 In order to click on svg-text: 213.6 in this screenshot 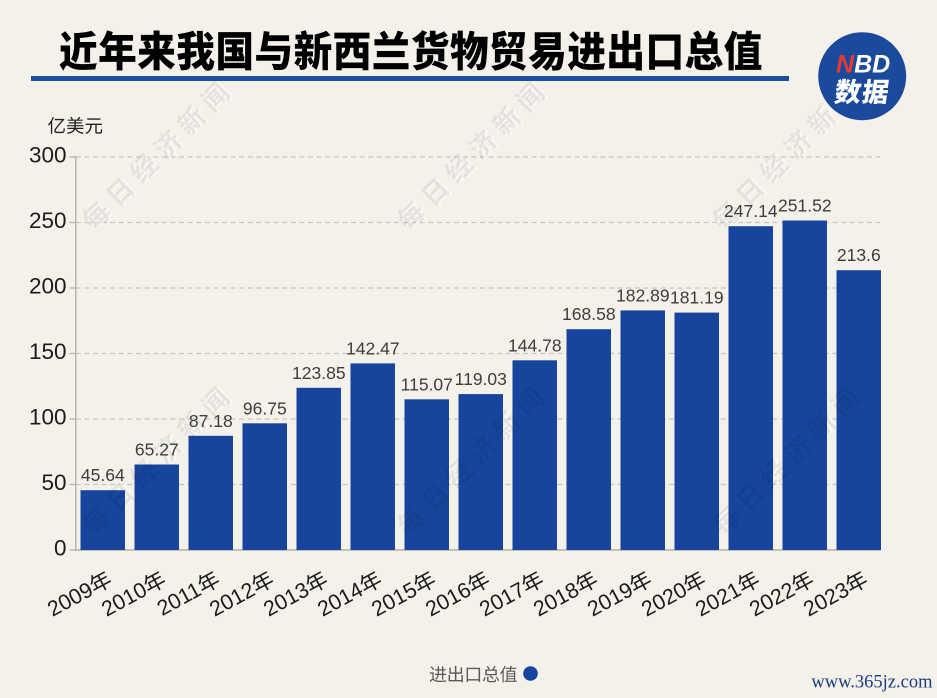, I will do `click(859, 255)`.